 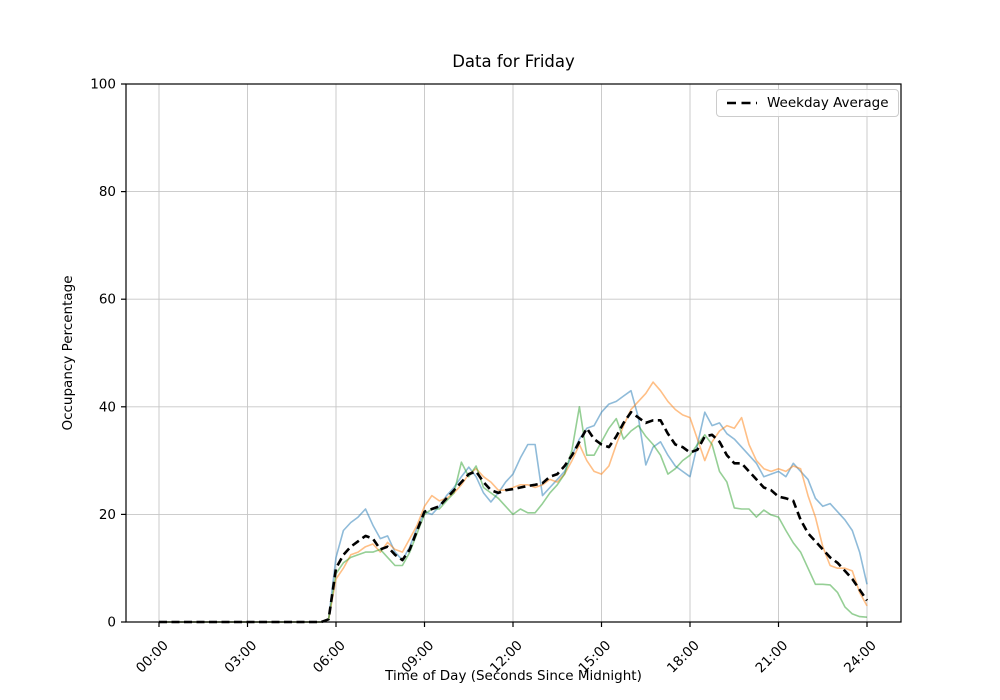 I want to click on legend: Weekday Average, so click(x=807, y=103).